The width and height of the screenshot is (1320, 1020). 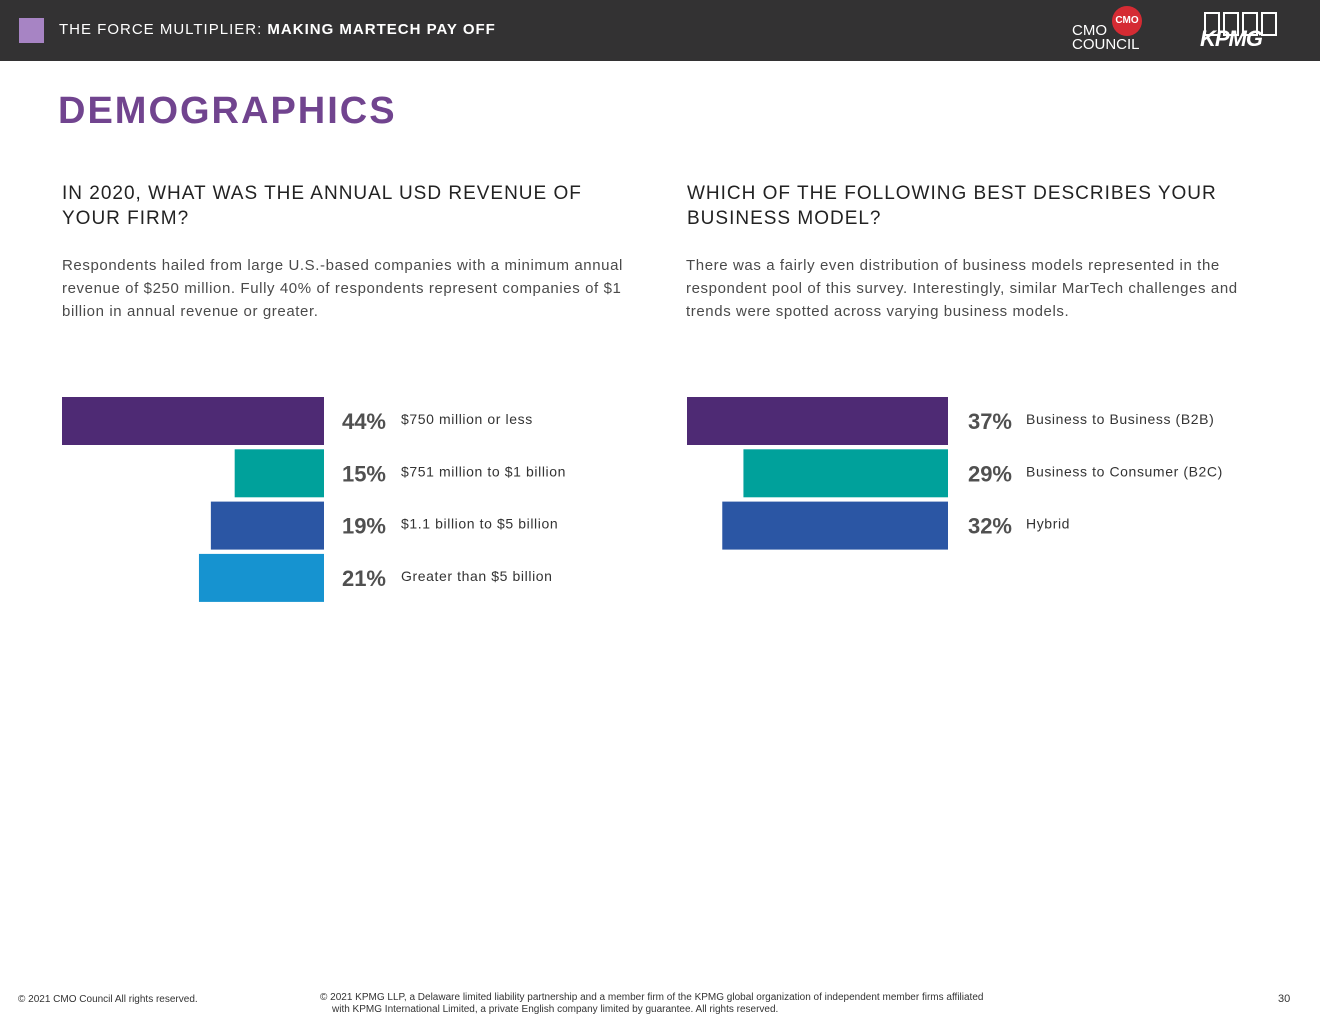 I want to click on business-model-category-label-2: Business to Consumer (B2C), so click(x=1124, y=471).